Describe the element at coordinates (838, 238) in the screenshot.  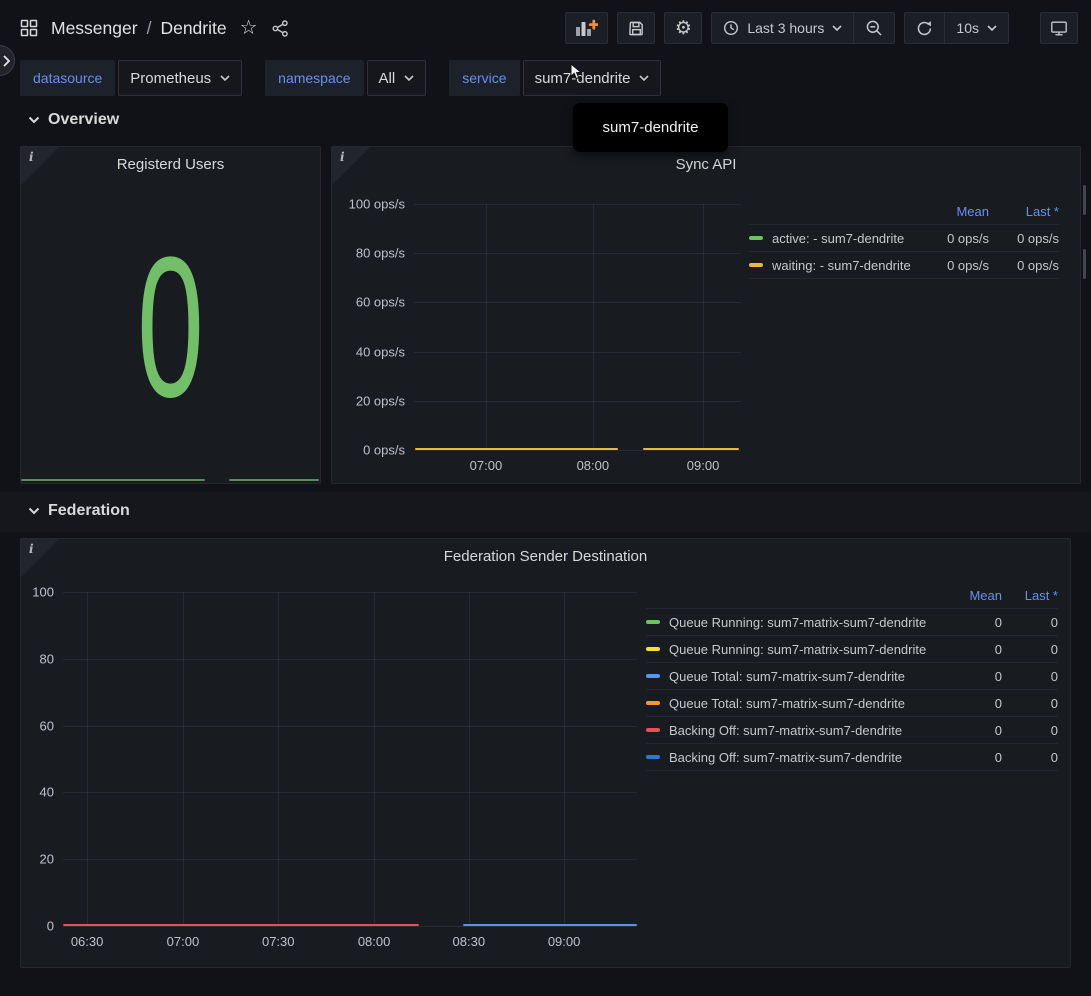
I see `legend-series-label: active: - sum7-dendrite` at that location.